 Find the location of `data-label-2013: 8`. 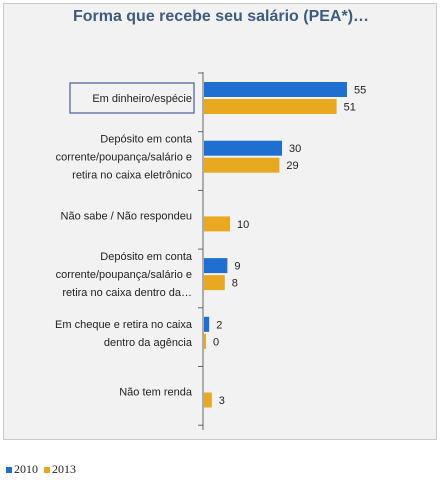

data-label-2013: 8 is located at coordinates (235, 284).